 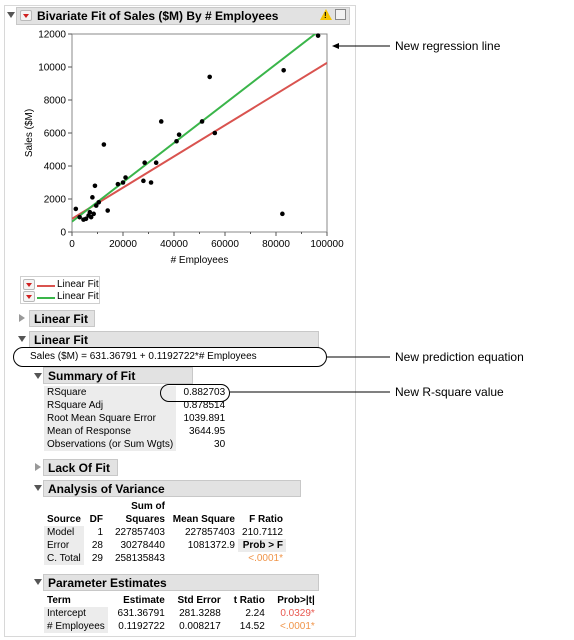 What do you see at coordinates (139, 558) in the screenshot?
I see `anova-cell: 258135843` at bounding box center [139, 558].